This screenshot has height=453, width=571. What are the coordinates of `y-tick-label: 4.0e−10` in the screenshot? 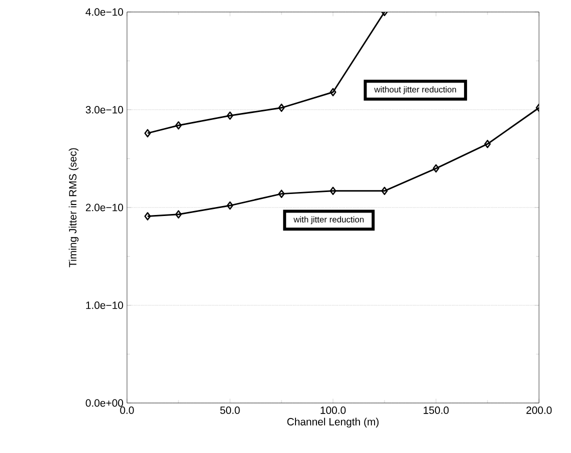 It's located at (105, 12).